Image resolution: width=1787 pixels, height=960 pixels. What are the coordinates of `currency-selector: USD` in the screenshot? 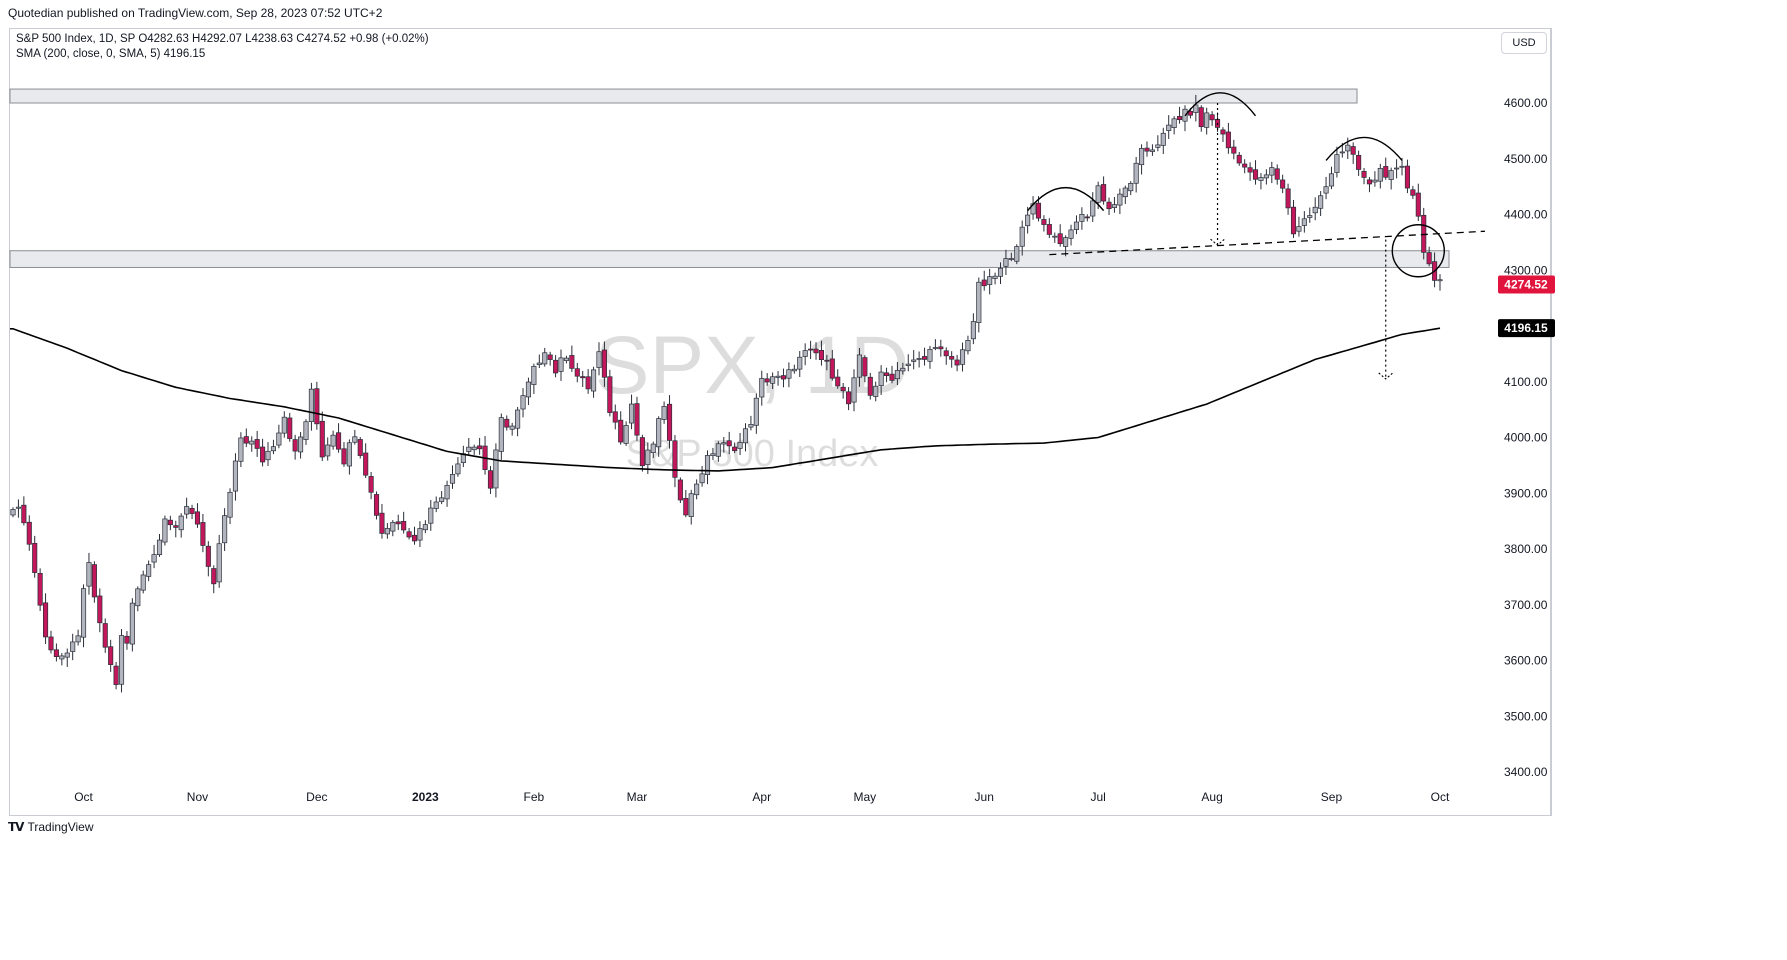 It's located at (1524, 43).